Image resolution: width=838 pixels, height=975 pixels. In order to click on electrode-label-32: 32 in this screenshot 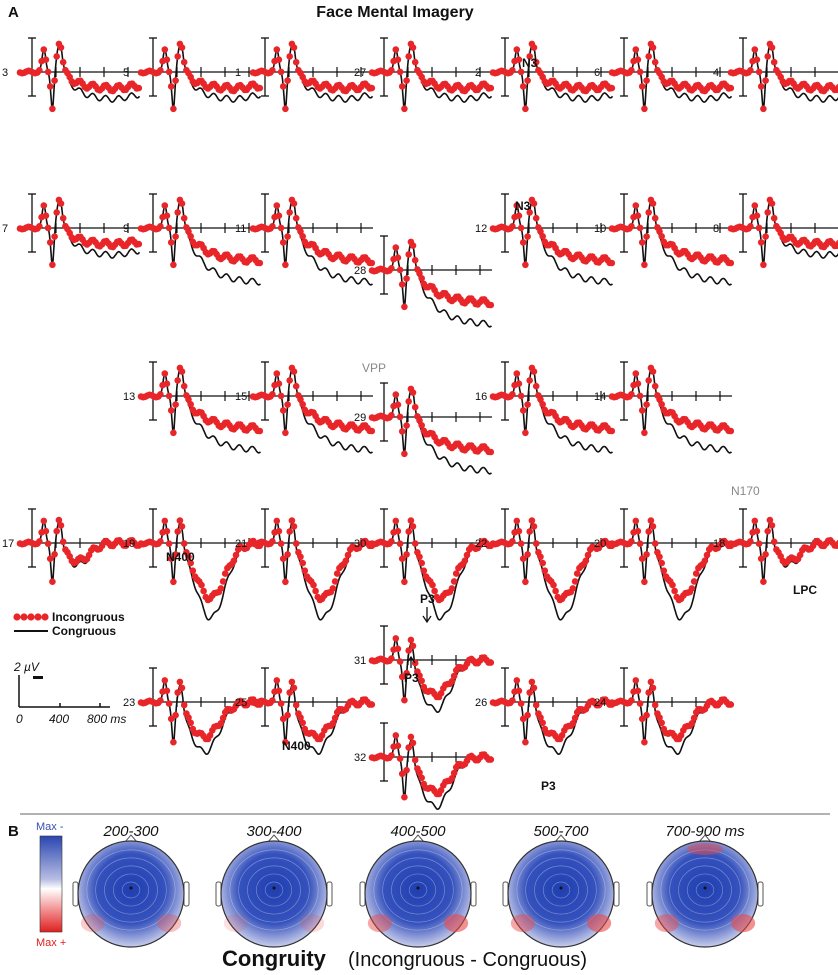, I will do `click(360, 758)`.